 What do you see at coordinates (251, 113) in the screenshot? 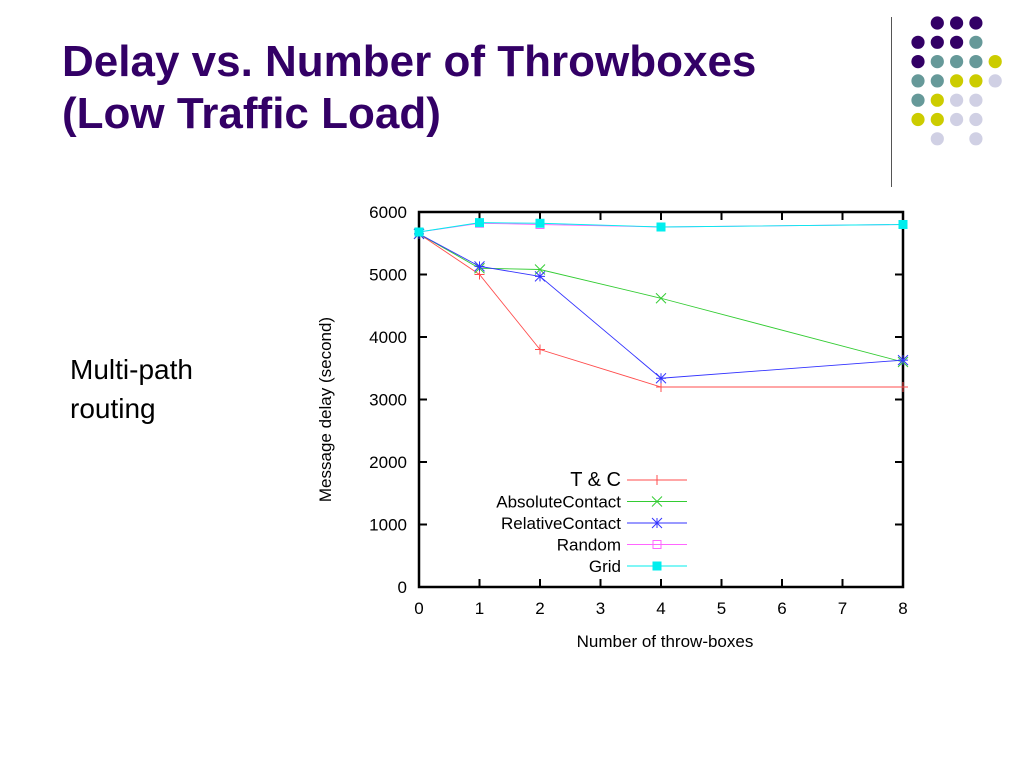
I see `slide-title-line-2: (Low Traffic Load)` at bounding box center [251, 113].